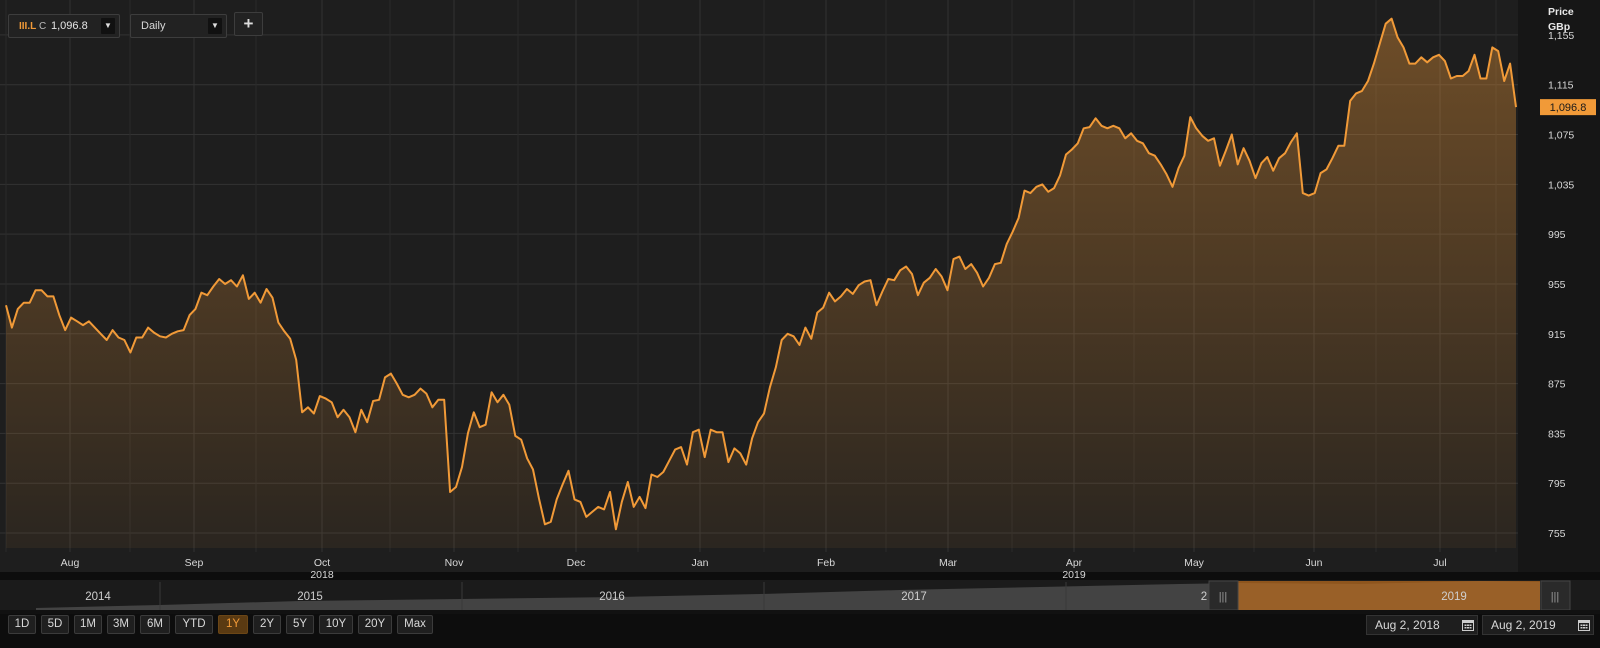  I want to click on x-tick-label: Jan, so click(700, 563).